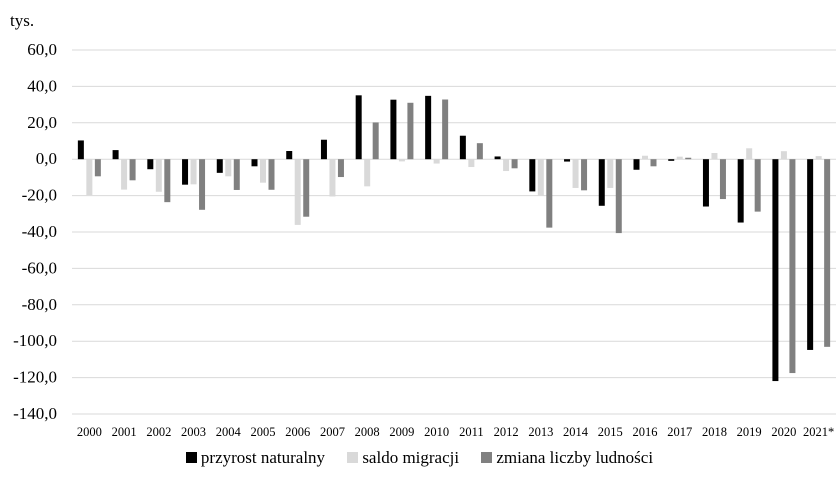 This screenshot has height=481, width=839. Describe the element at coordinates (193, 432) in the screenshot. I see `x-tick-label: 2003` at that location.